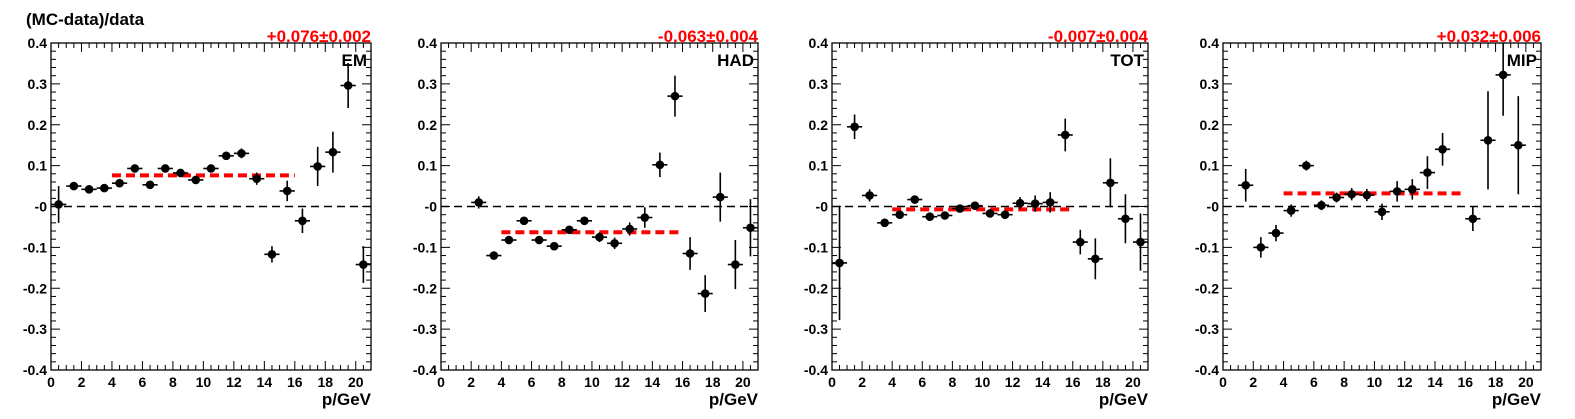 This screenshot has width=1575, height=419. What do you see at coordinates (428, 166) in the screenshot?
I see `y-tick-label: 0.1` at bounding box center [428, 166].